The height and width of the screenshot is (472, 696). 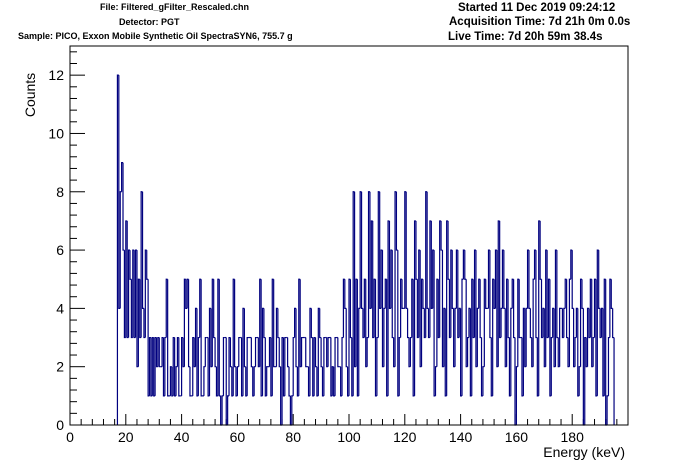 What do you see at coordinates (238, 437) in the screenshot?
I see `x-tick-label: 60` at bounding box center [238, 437].